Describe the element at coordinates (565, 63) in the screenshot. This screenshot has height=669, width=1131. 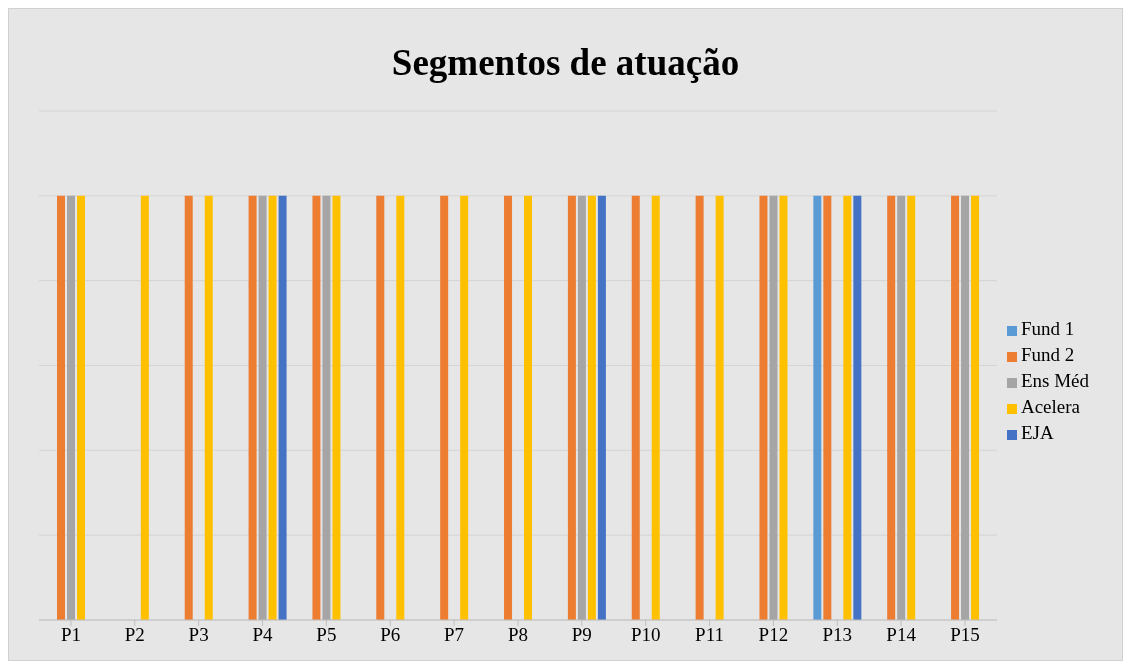
I see `chart-title: Segmentos de atuação` at that location.